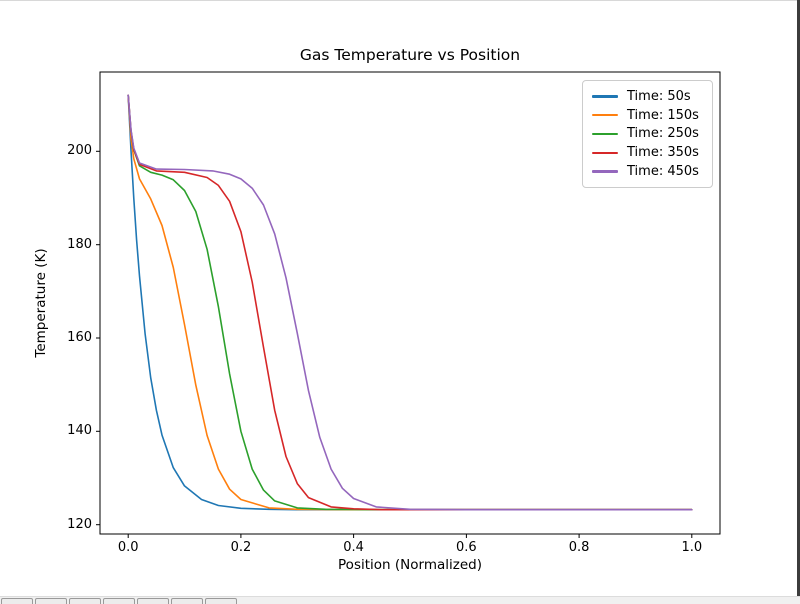 The width and height of the screenshot is (800, 604). Describe the element at coordinates (85, 601) in the screenshot. I see `toolbar-forward-arrow-button` at that location.